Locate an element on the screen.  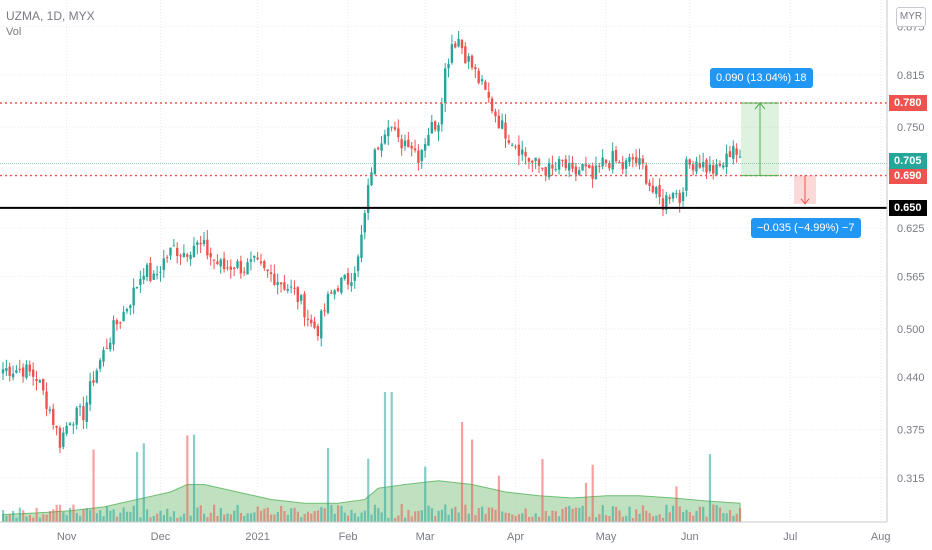
measure-tools is located at coordinates (778, 153).